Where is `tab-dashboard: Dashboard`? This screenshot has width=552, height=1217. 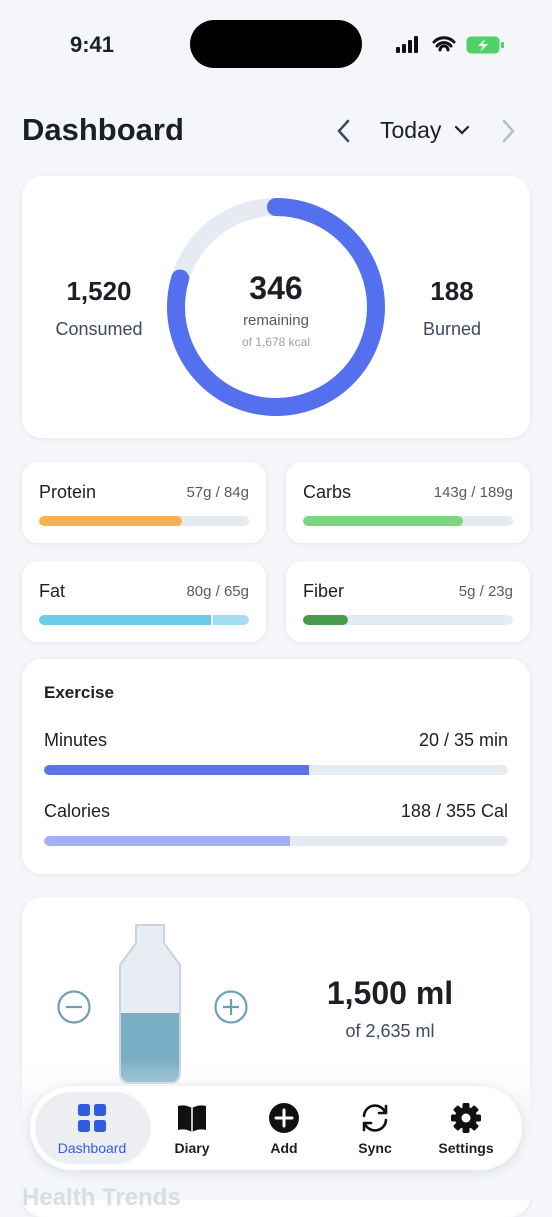 tab-dashboard: Dashboard is located at coordinates (92, 1128).